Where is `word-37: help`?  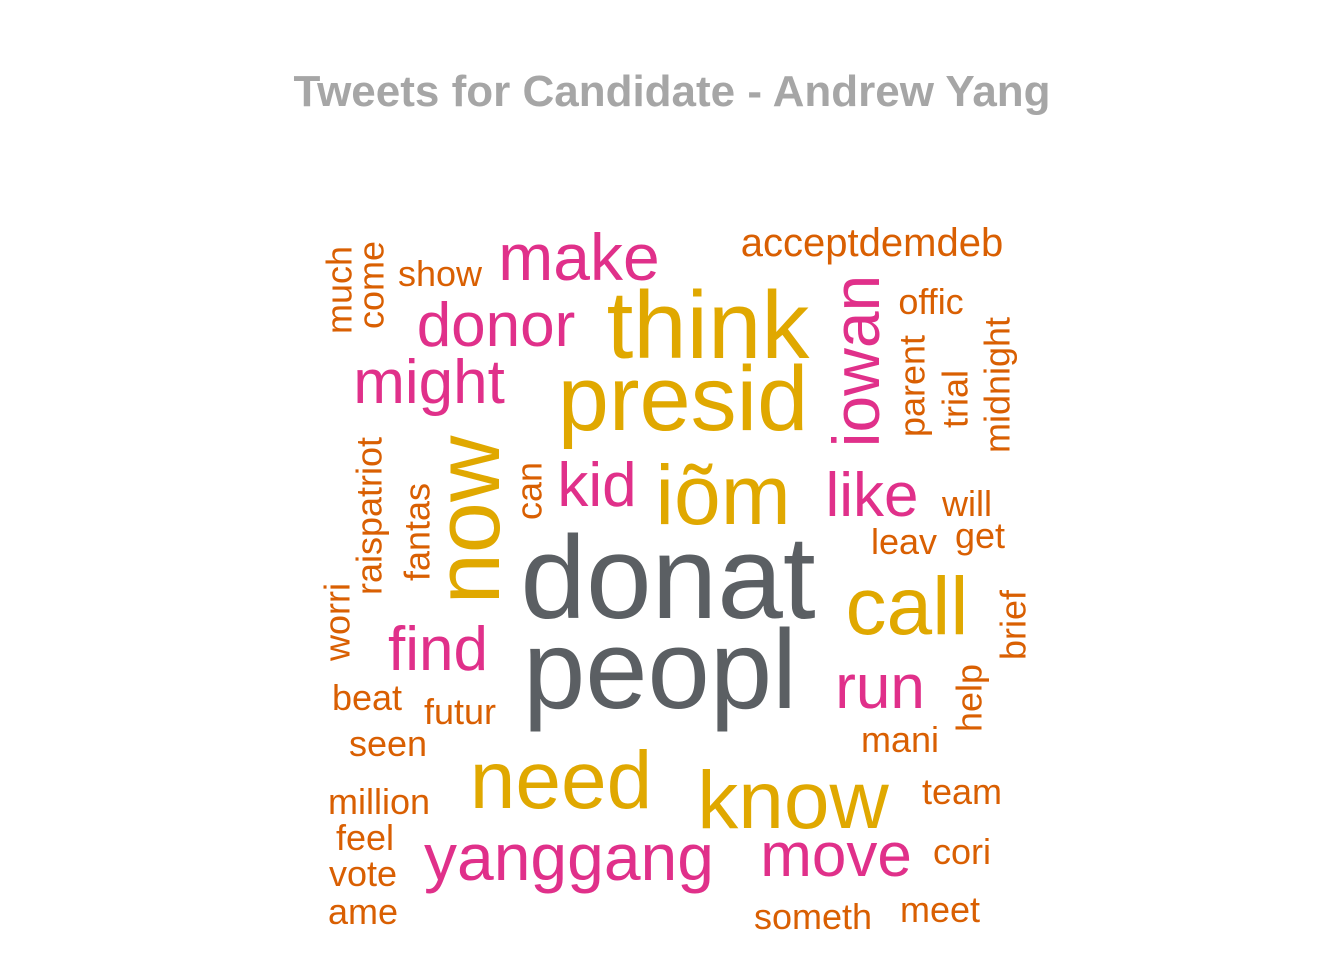
word-37: help is located at coordinates (969, 698).